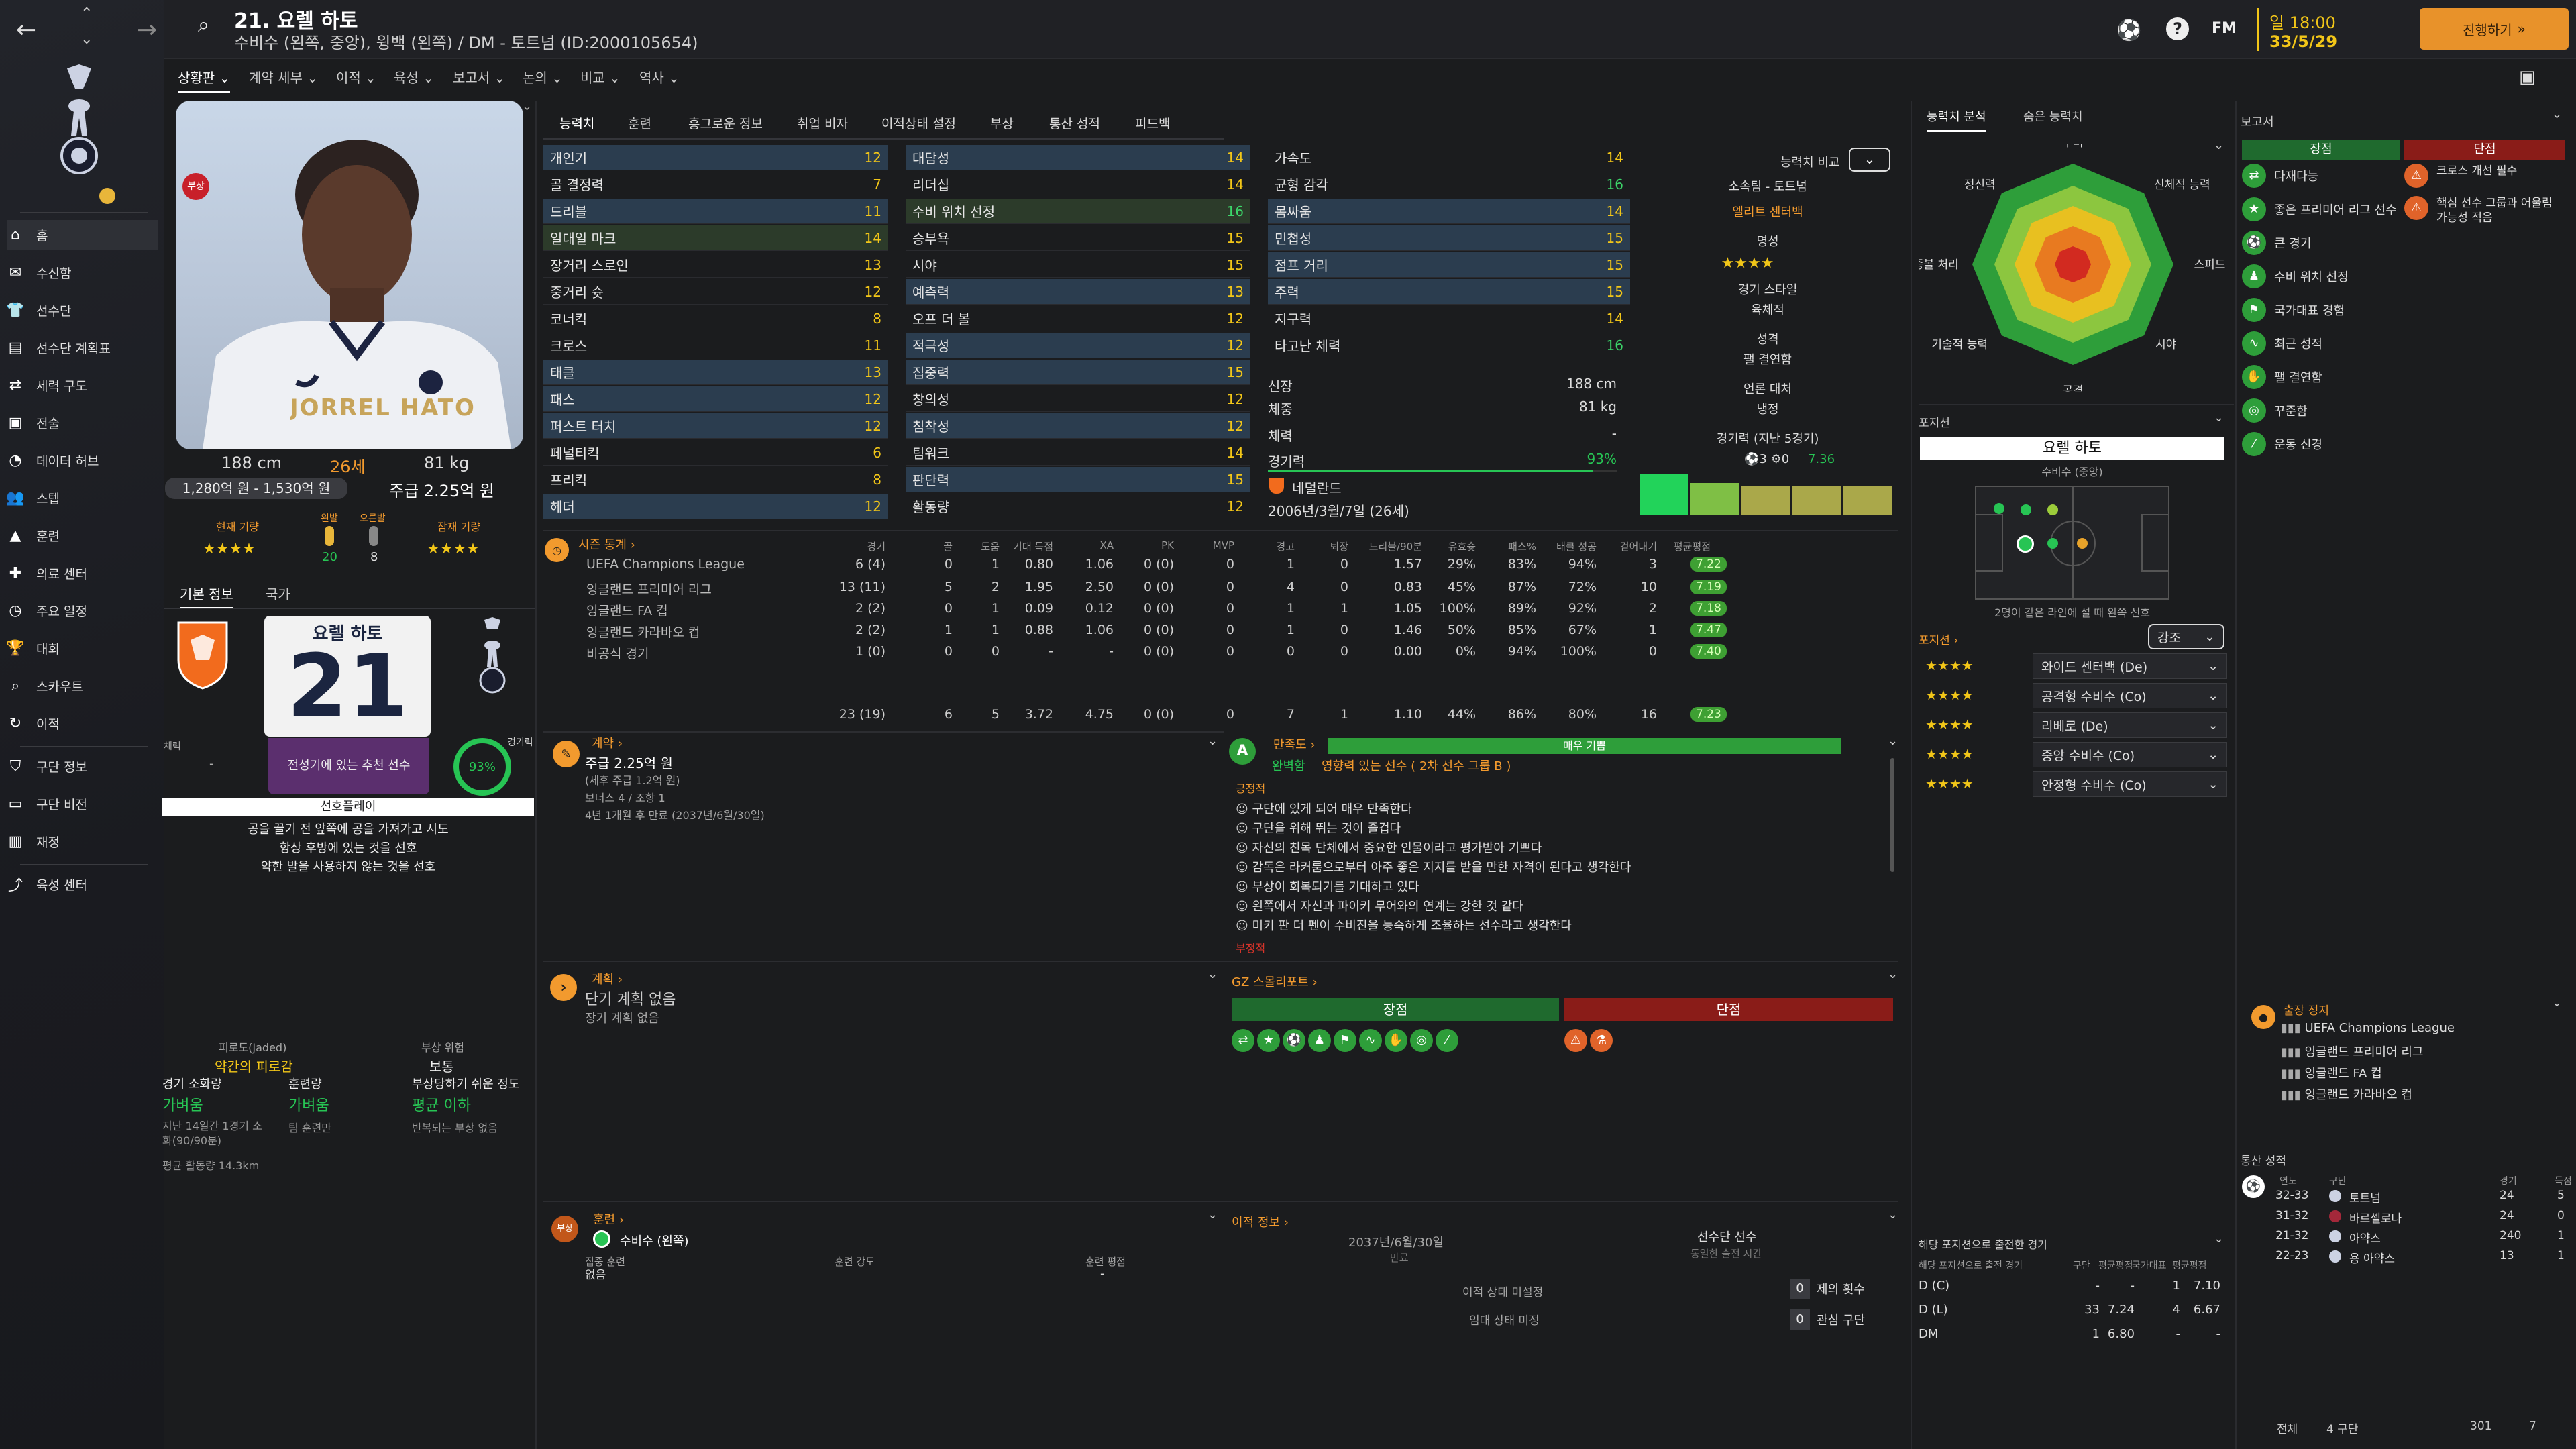  Describe the element at coordinates (86, 13) in the screenshot. I see `chevron-up-icon: ⌃` at that location.